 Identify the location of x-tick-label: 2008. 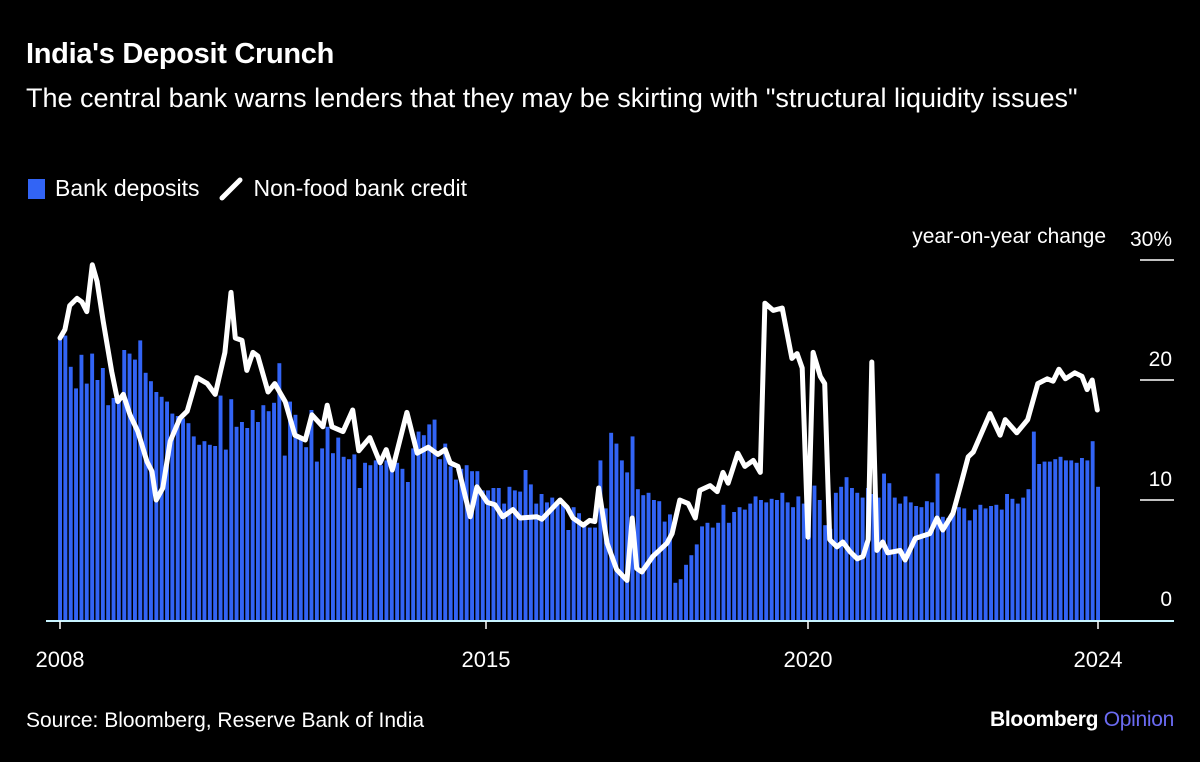
(60, 659).